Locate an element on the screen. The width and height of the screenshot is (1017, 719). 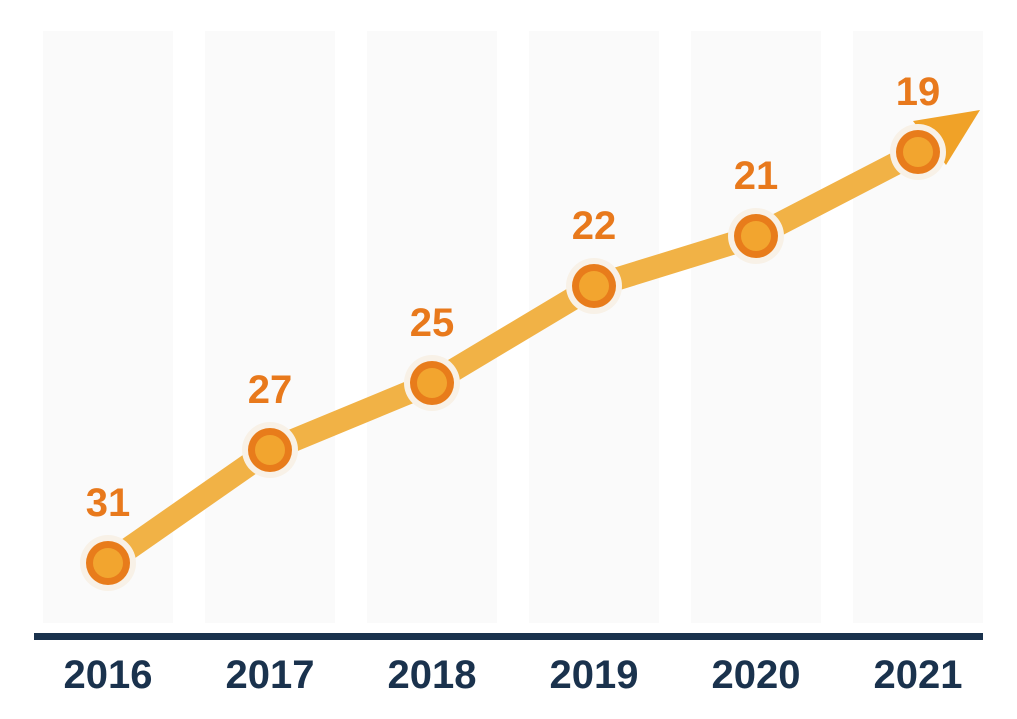
x-axis-line is located at coordinates (508, 636).